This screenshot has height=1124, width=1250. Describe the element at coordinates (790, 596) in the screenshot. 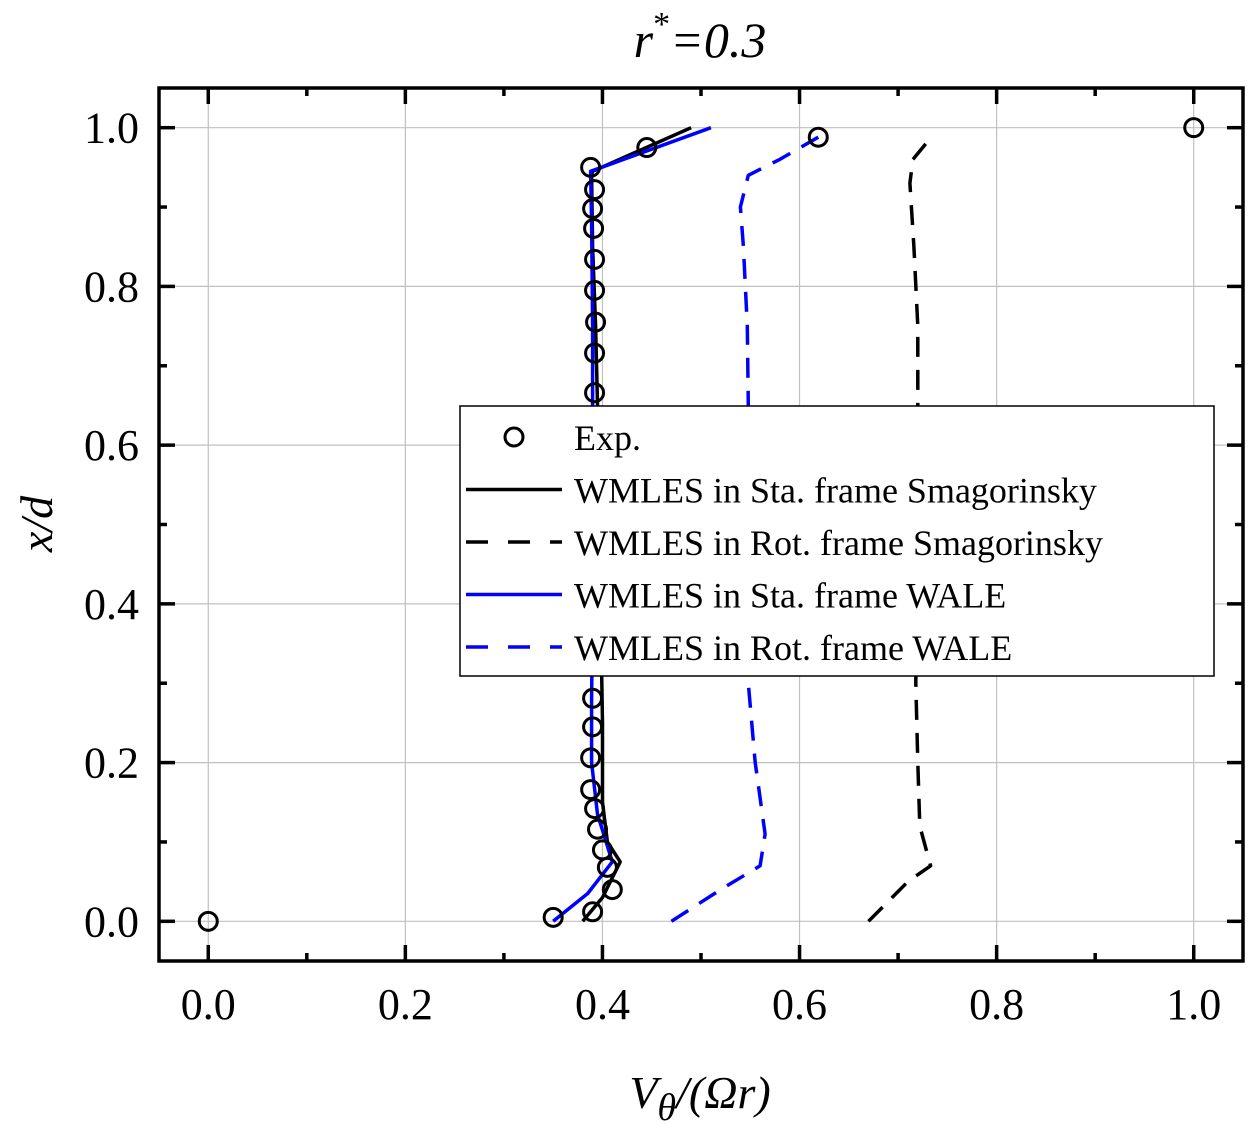

I see `legend-label: WMLES in Sta. frame WALE` at that location.